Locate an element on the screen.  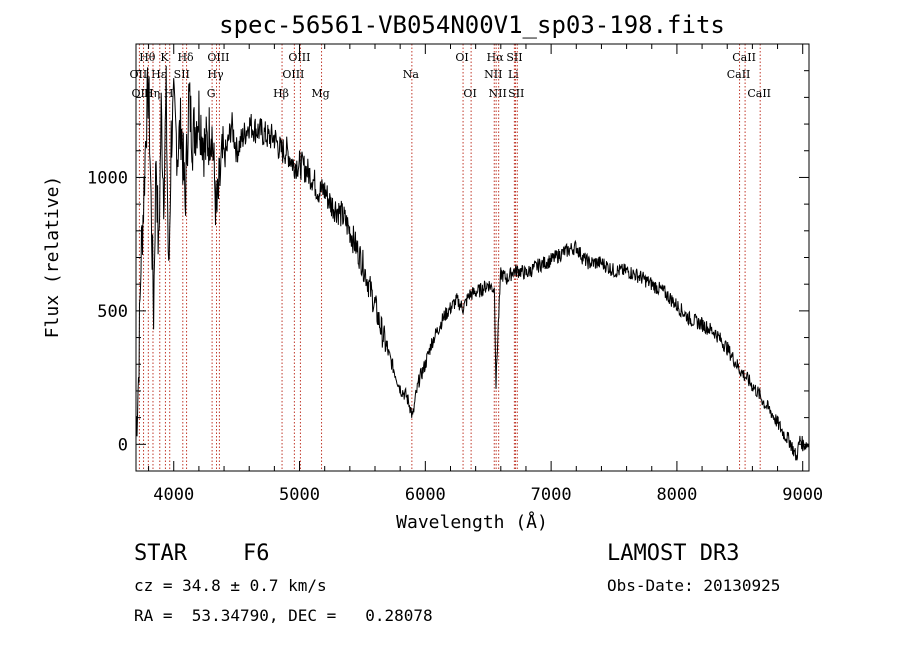
line-label-21: G is located at coordinates (211, 93).